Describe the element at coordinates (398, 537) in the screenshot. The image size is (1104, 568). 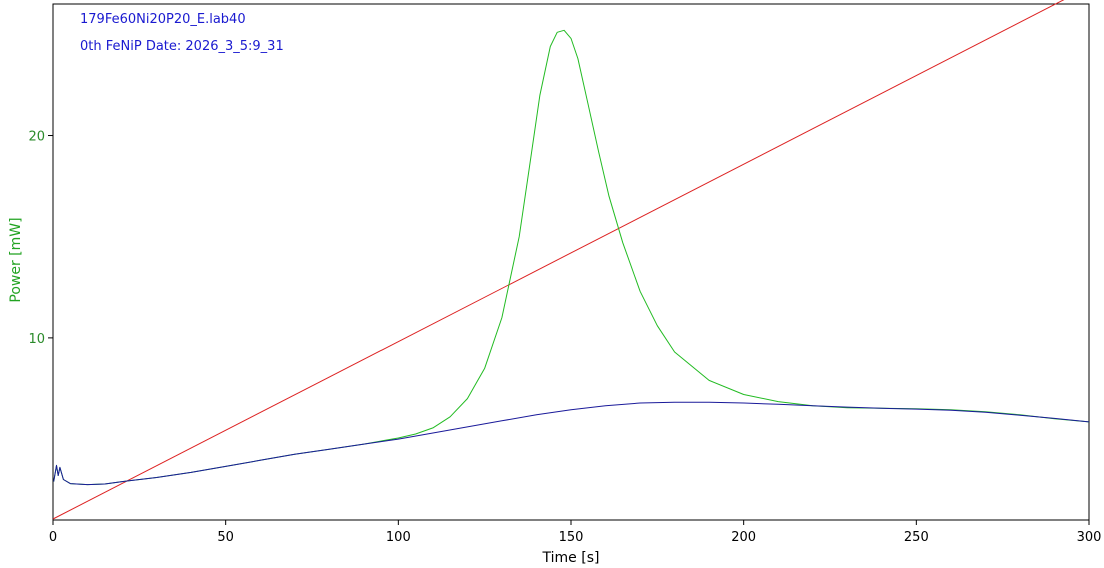
I see `x-tick-label: 100` at that location.